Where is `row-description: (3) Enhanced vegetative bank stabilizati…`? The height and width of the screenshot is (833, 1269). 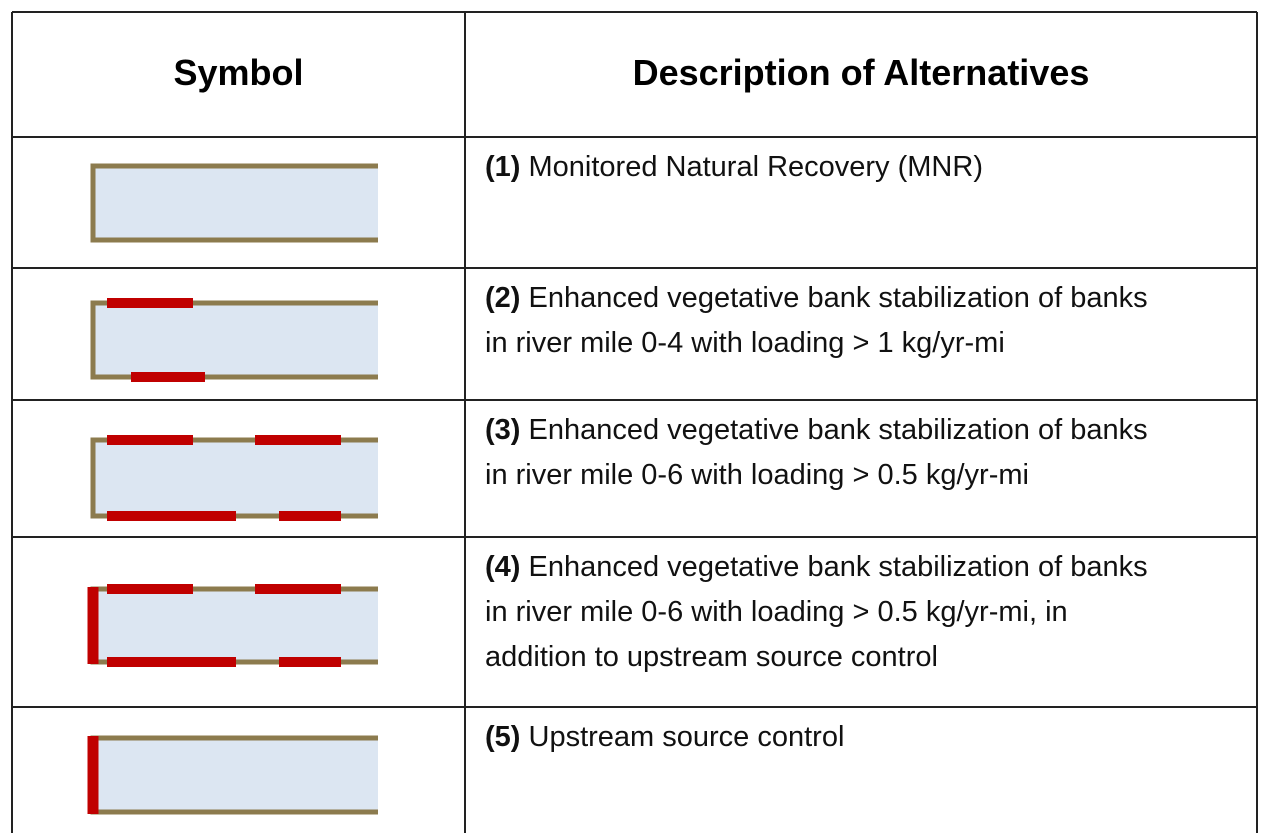 row-description: (3) Enhanced vegetative bank stabilizati… is located at coordinates (816, 453).